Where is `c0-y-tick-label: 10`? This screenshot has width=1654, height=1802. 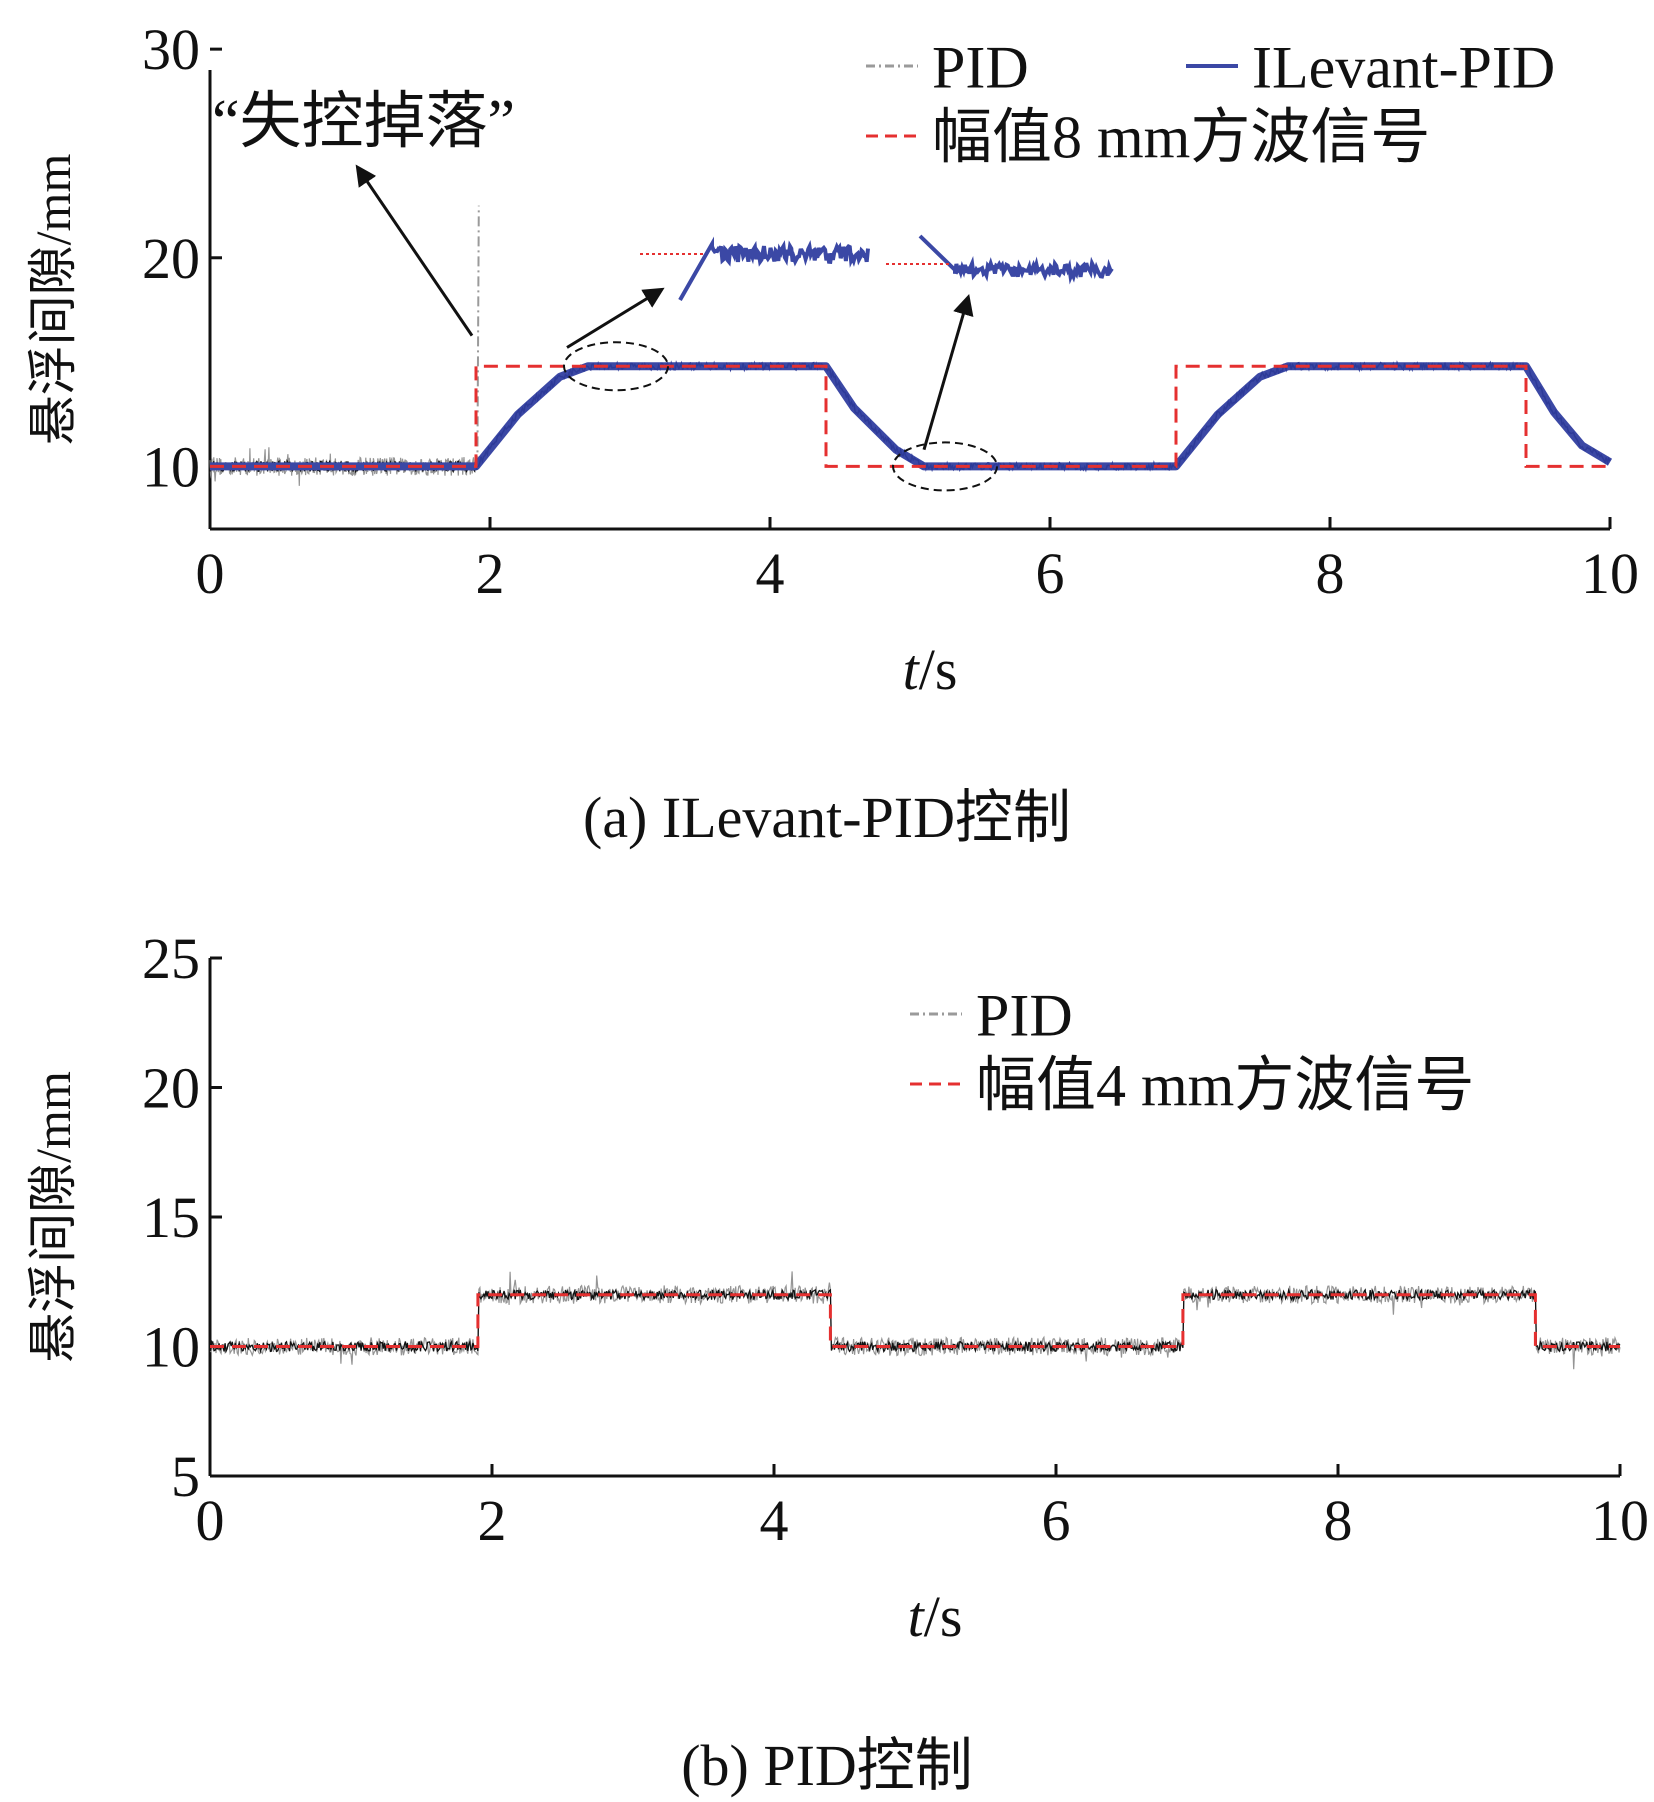
c0-y-tick-label: 10 is located at coordinates (171, 466).